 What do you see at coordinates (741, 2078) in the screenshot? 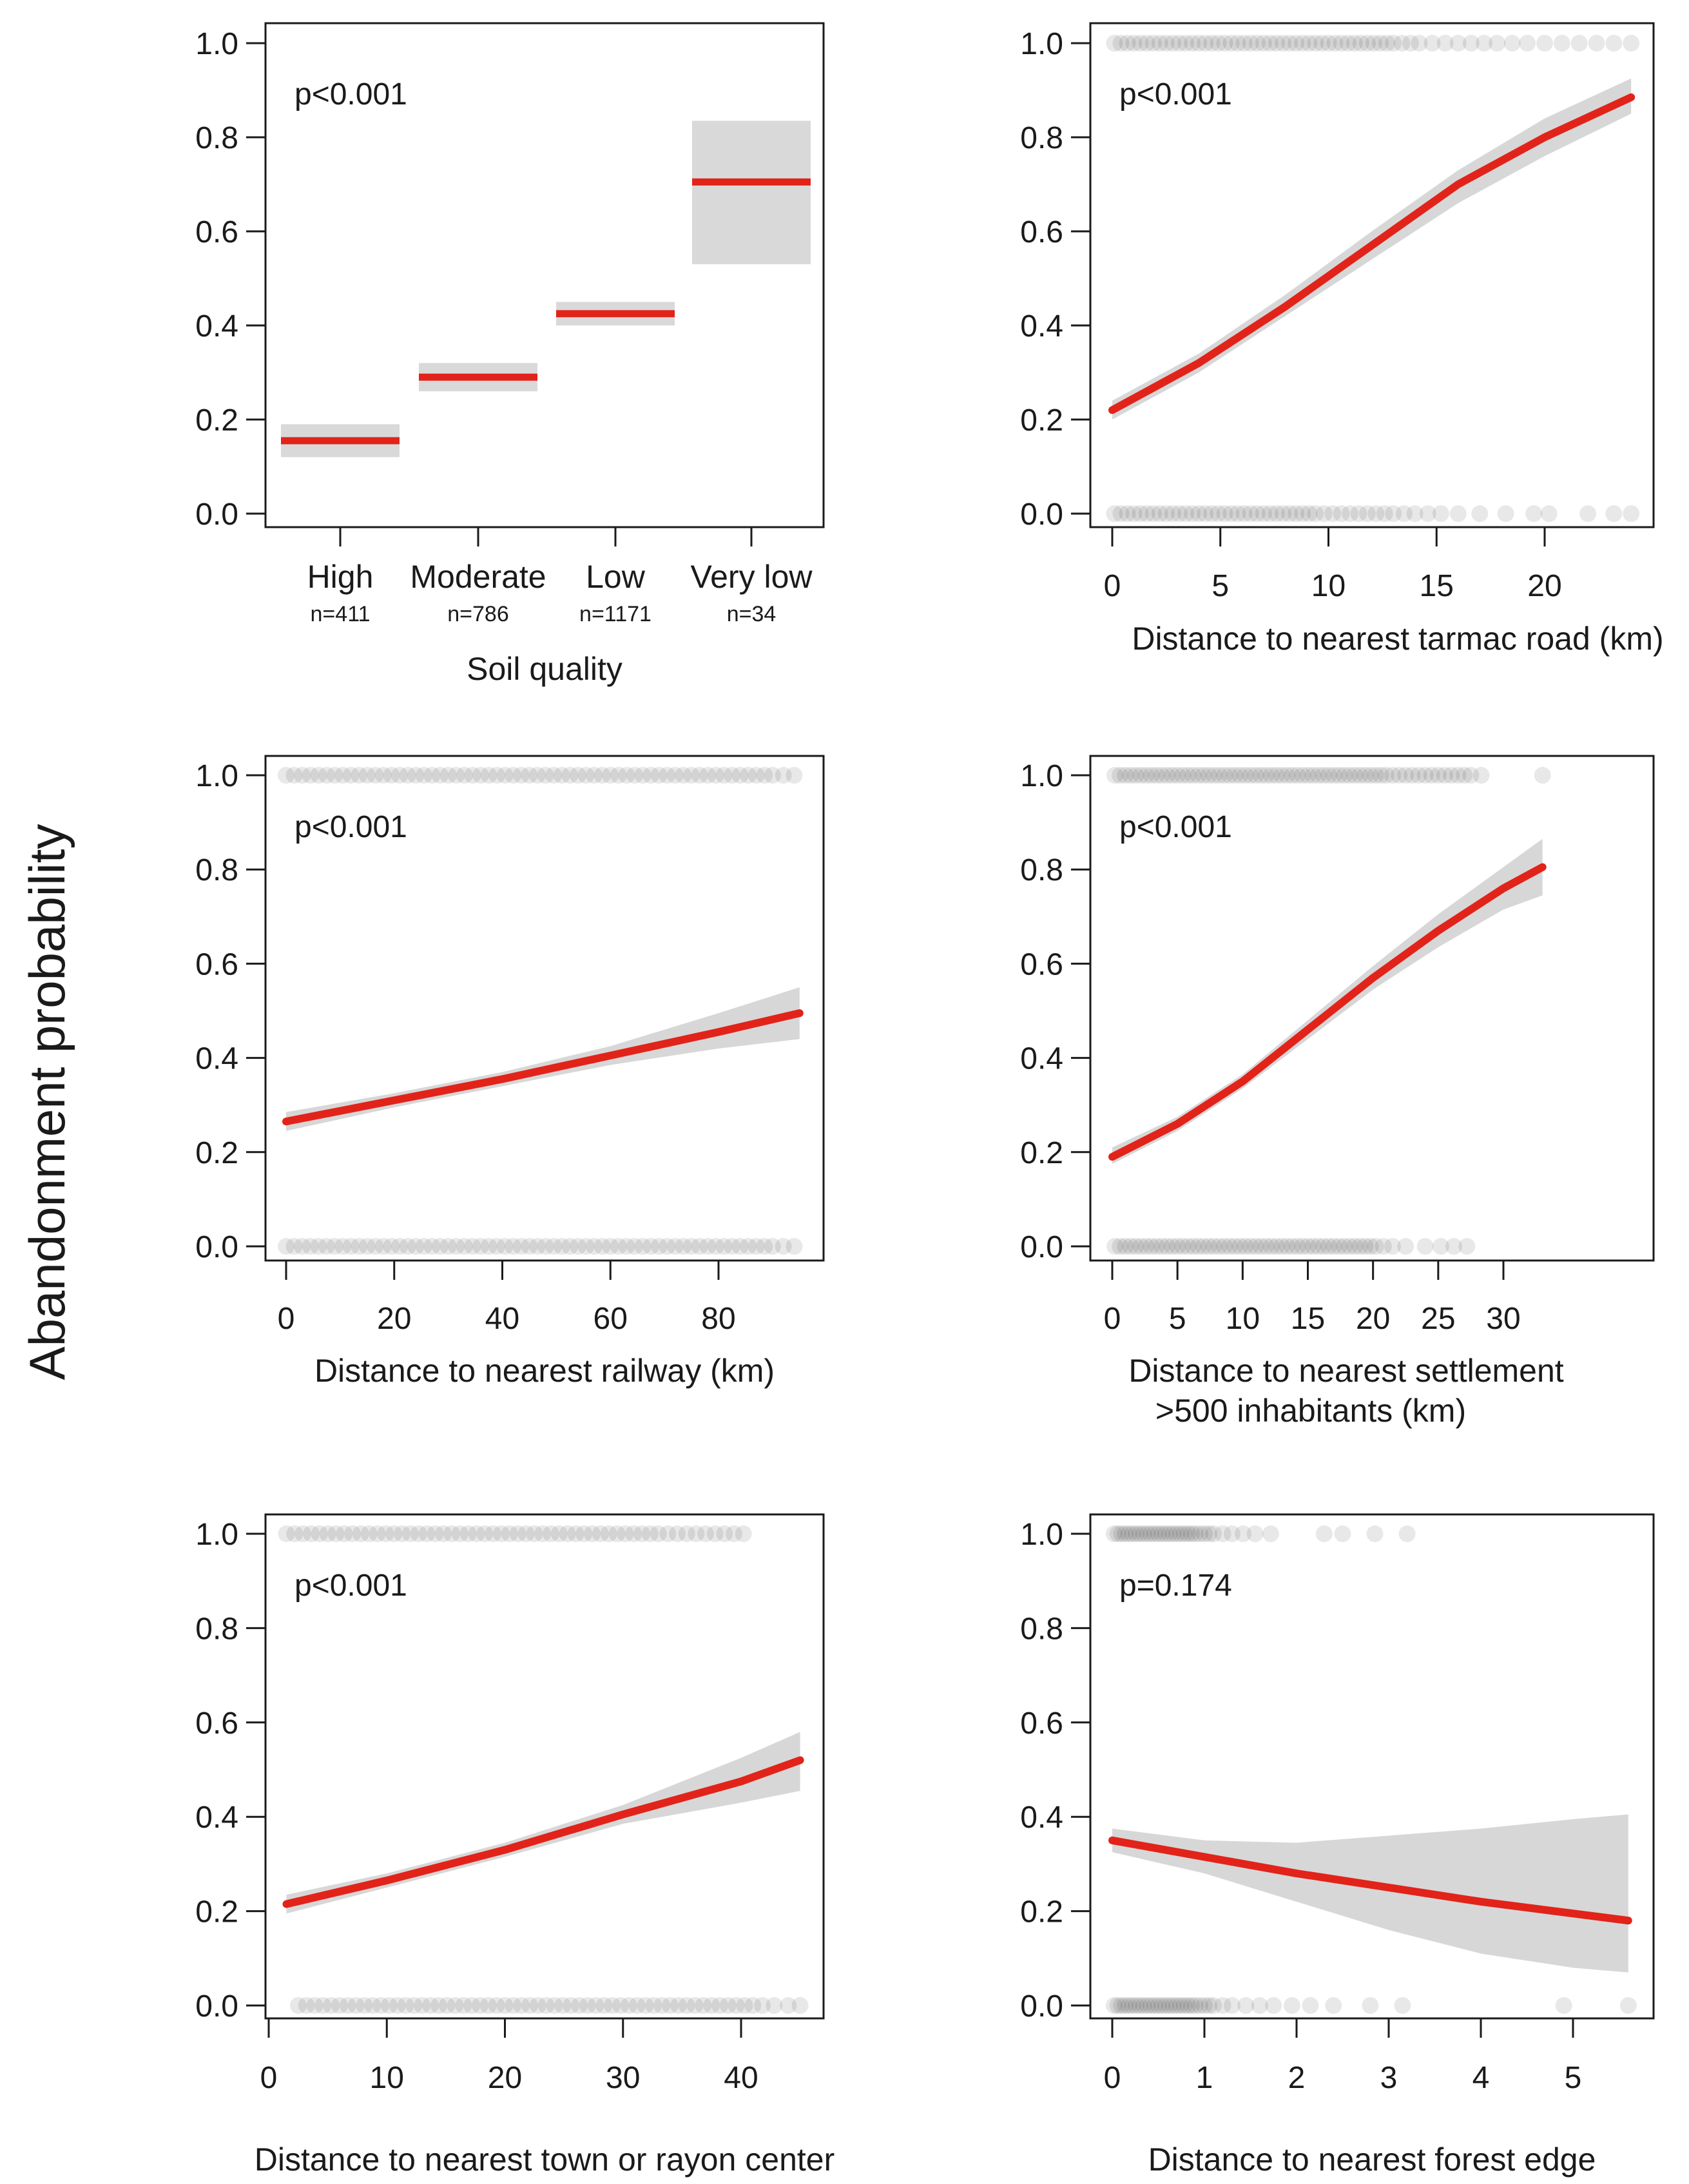
I see `x-tick-label: 40` at bounding box center [741, 2078].